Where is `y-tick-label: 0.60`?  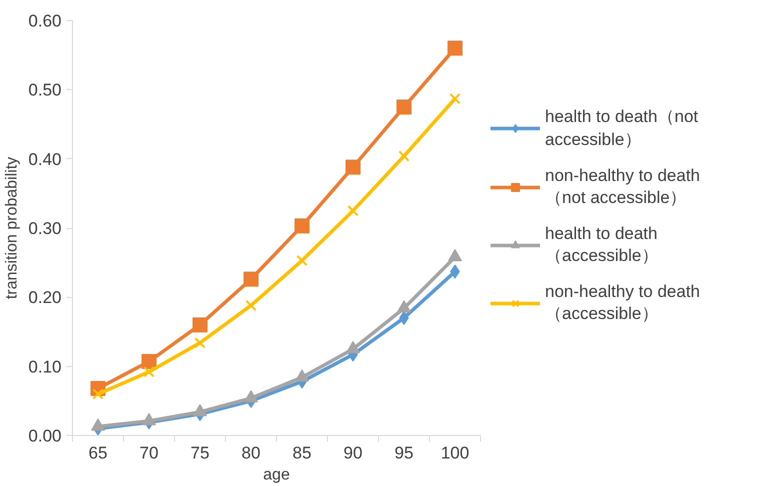 y-tick-label: 0.60 is located at coordinates (45, 21).